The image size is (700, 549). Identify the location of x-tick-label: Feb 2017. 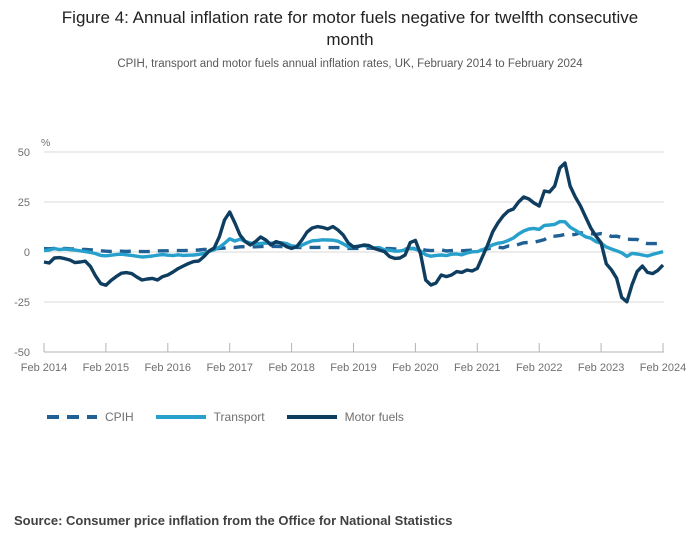
(229, 368).